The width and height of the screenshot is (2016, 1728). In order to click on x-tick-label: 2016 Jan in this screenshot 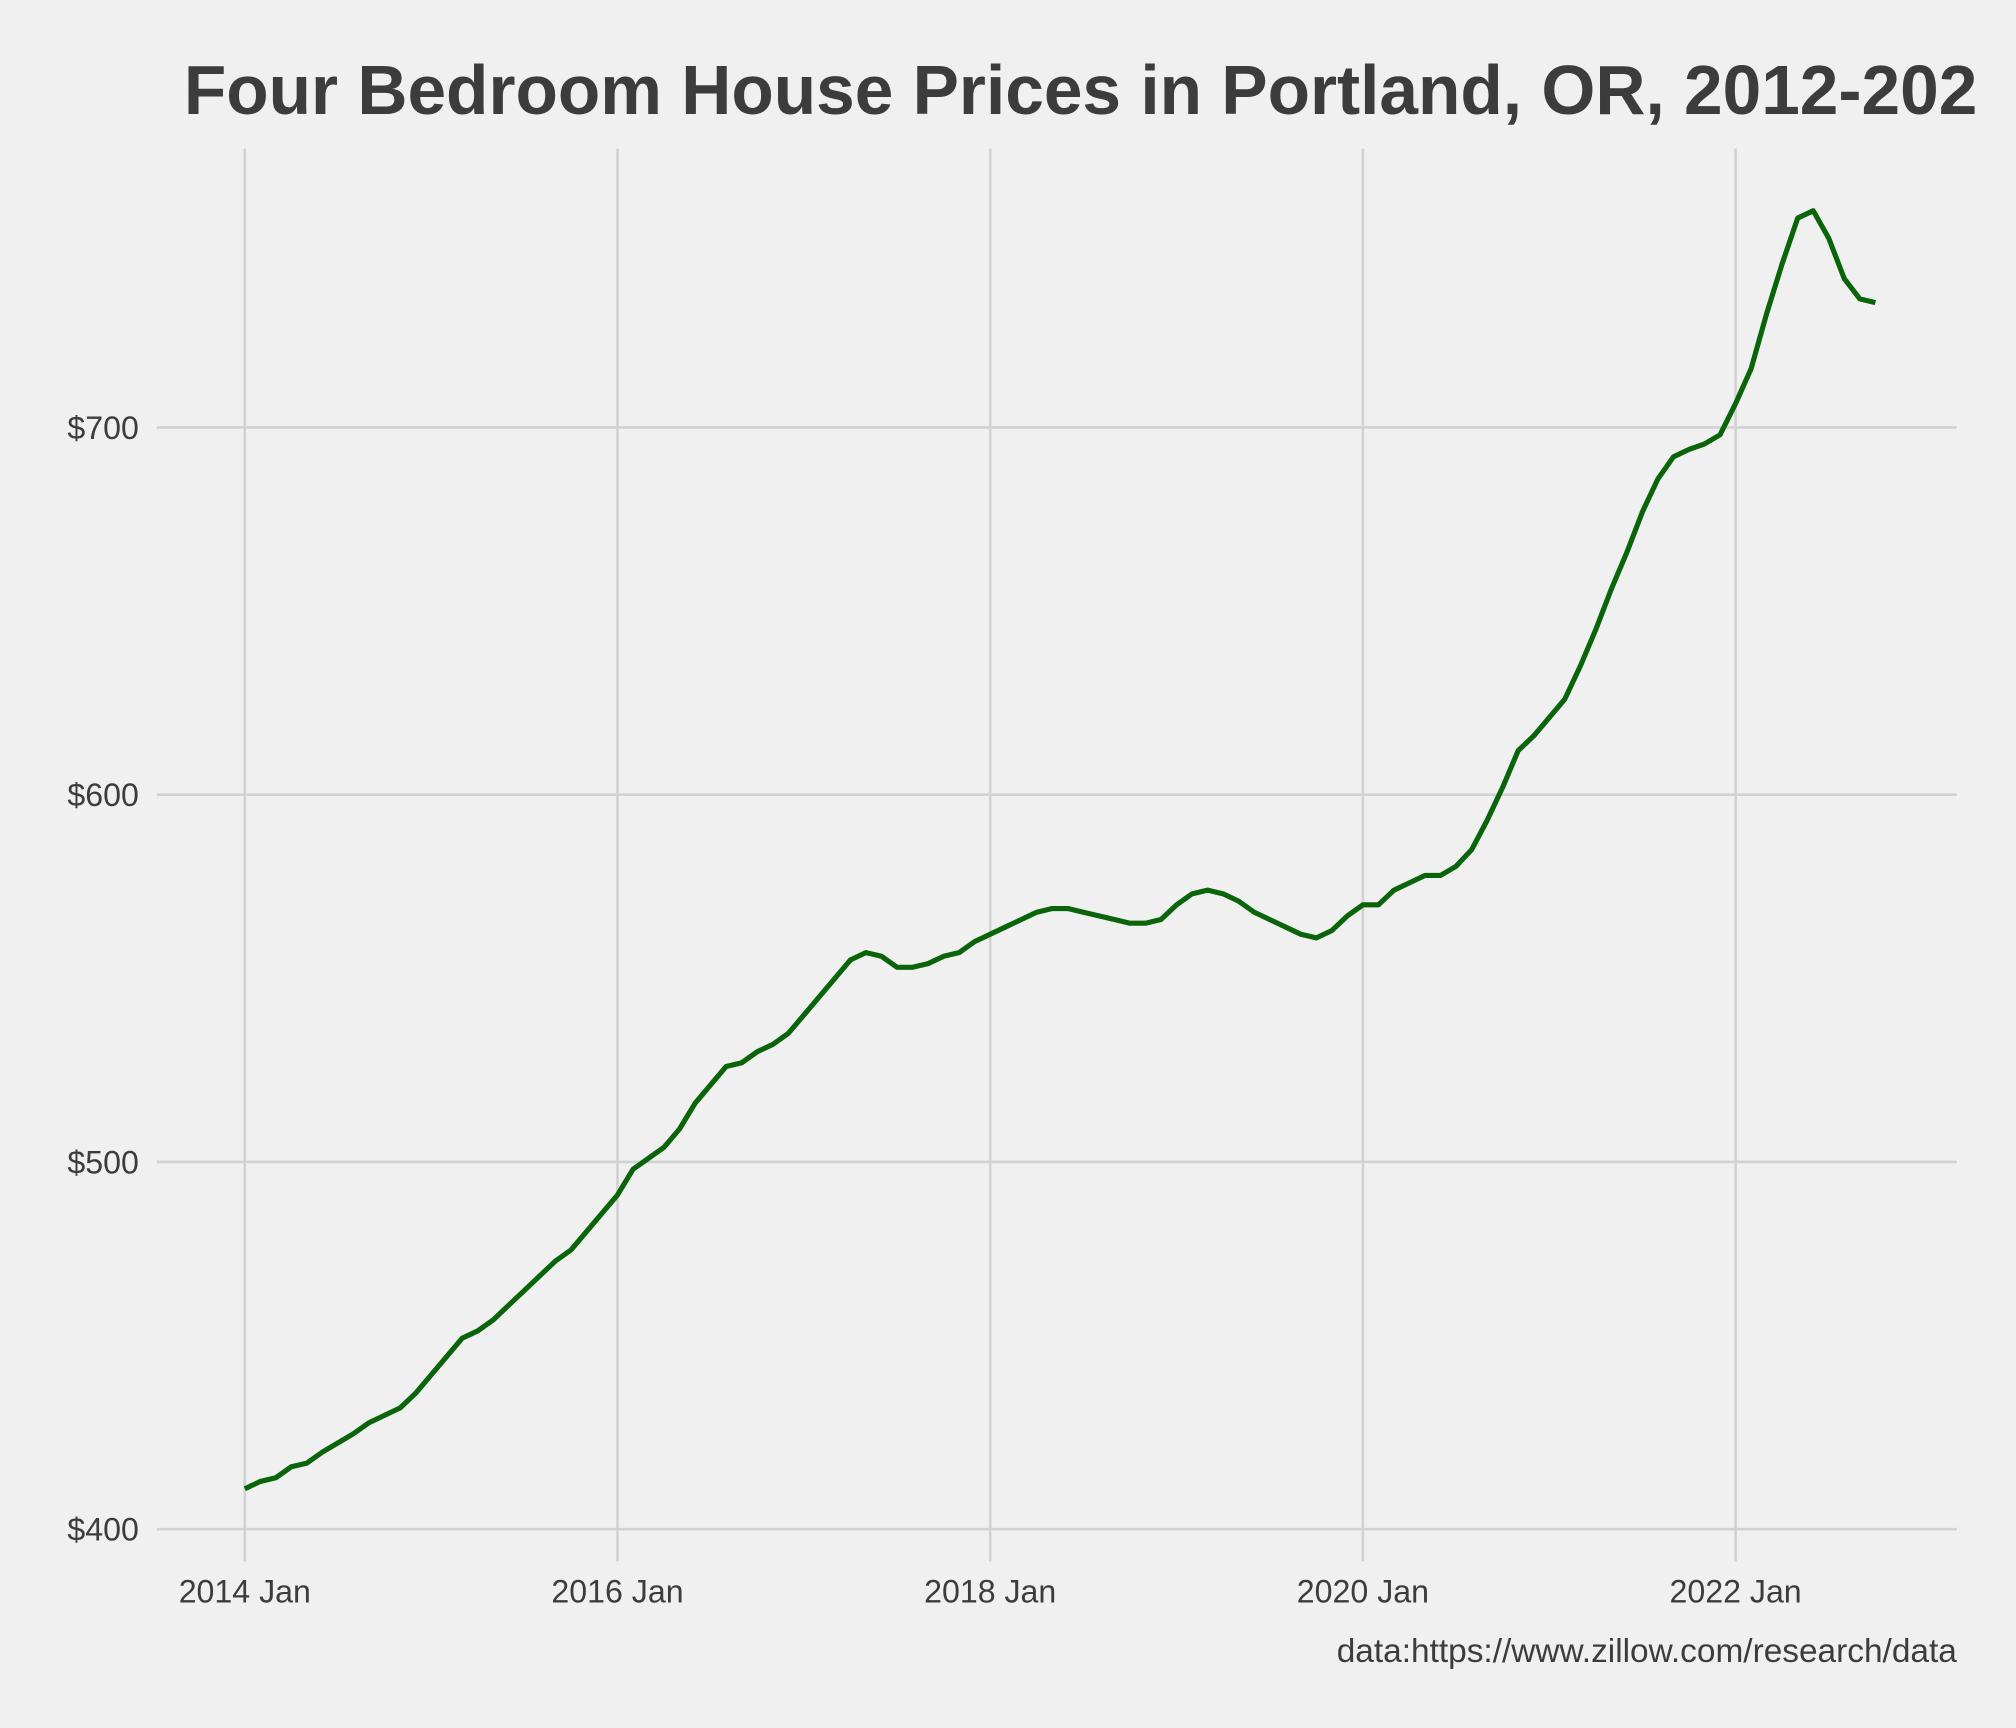, I will do `click(617, 1592)`.